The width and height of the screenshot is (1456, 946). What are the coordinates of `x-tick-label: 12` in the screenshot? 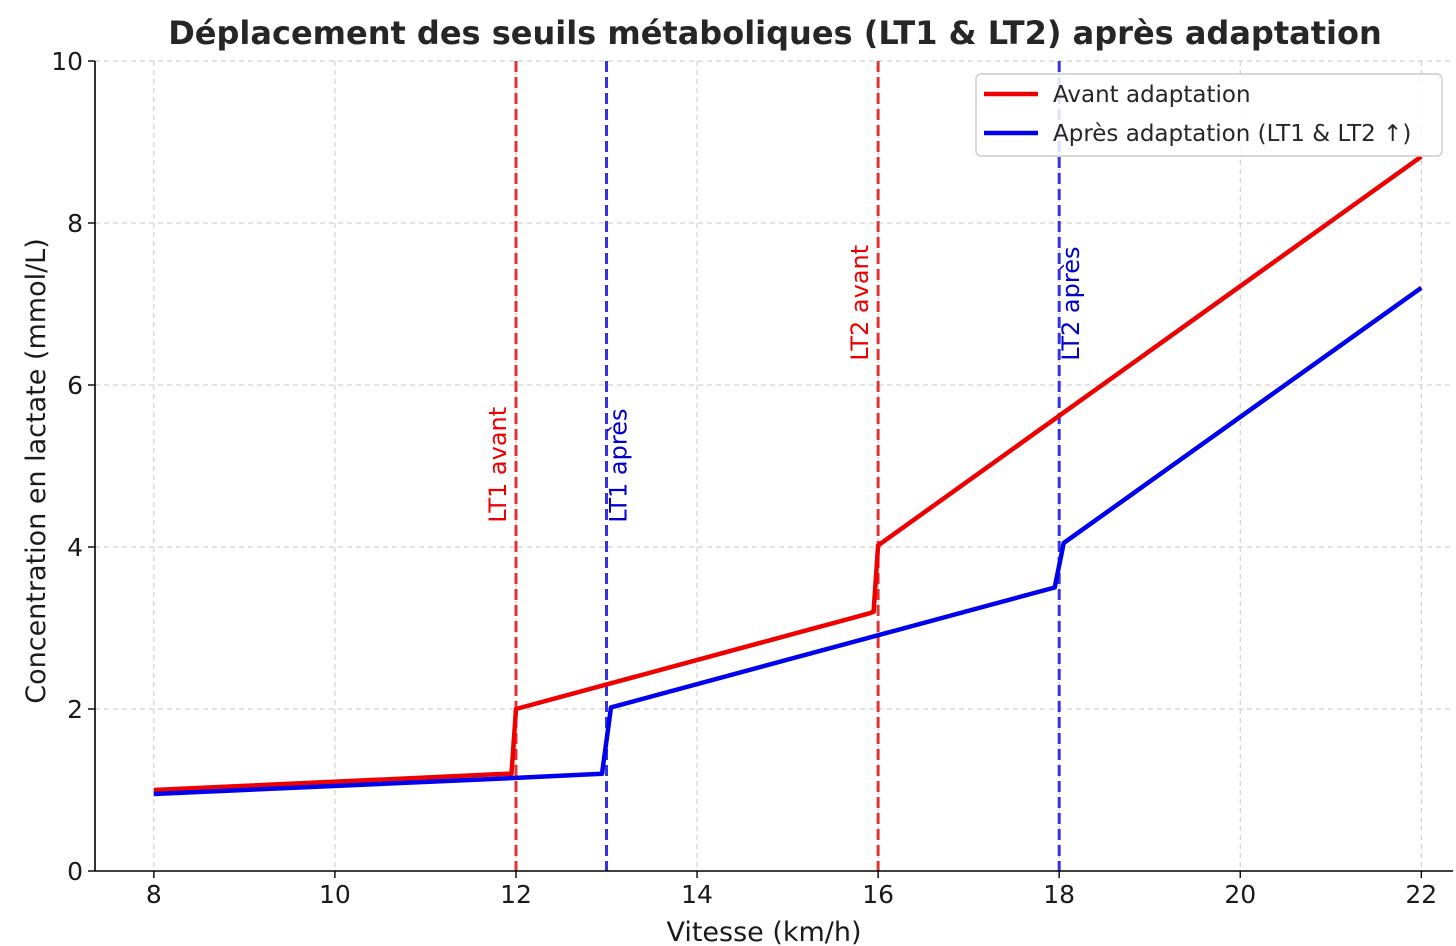 It's located at (516, 894).